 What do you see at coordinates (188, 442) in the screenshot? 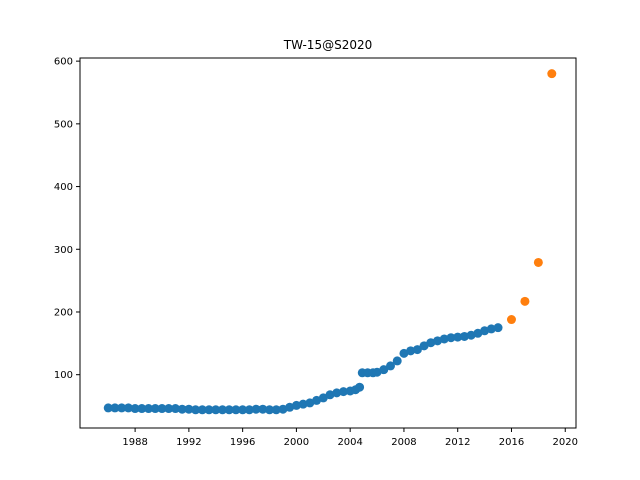
I see `x-tick-label-1: 1992` at bounding box center [188, 442].